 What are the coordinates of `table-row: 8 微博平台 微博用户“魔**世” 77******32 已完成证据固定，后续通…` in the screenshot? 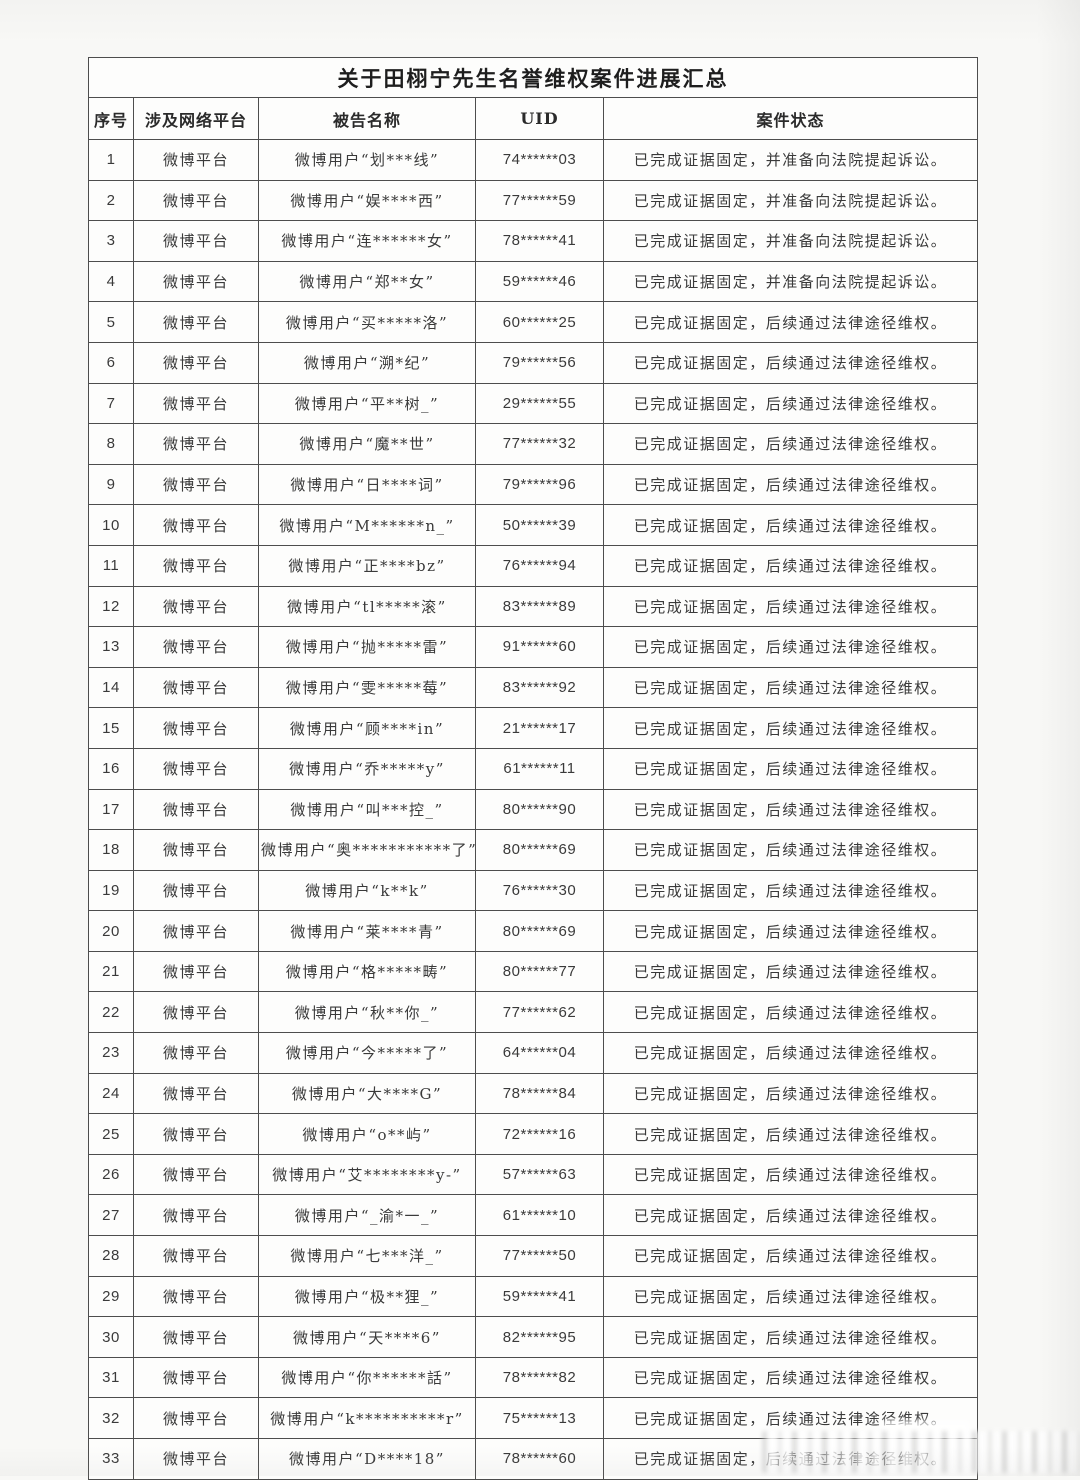 It's located at (533, 444).